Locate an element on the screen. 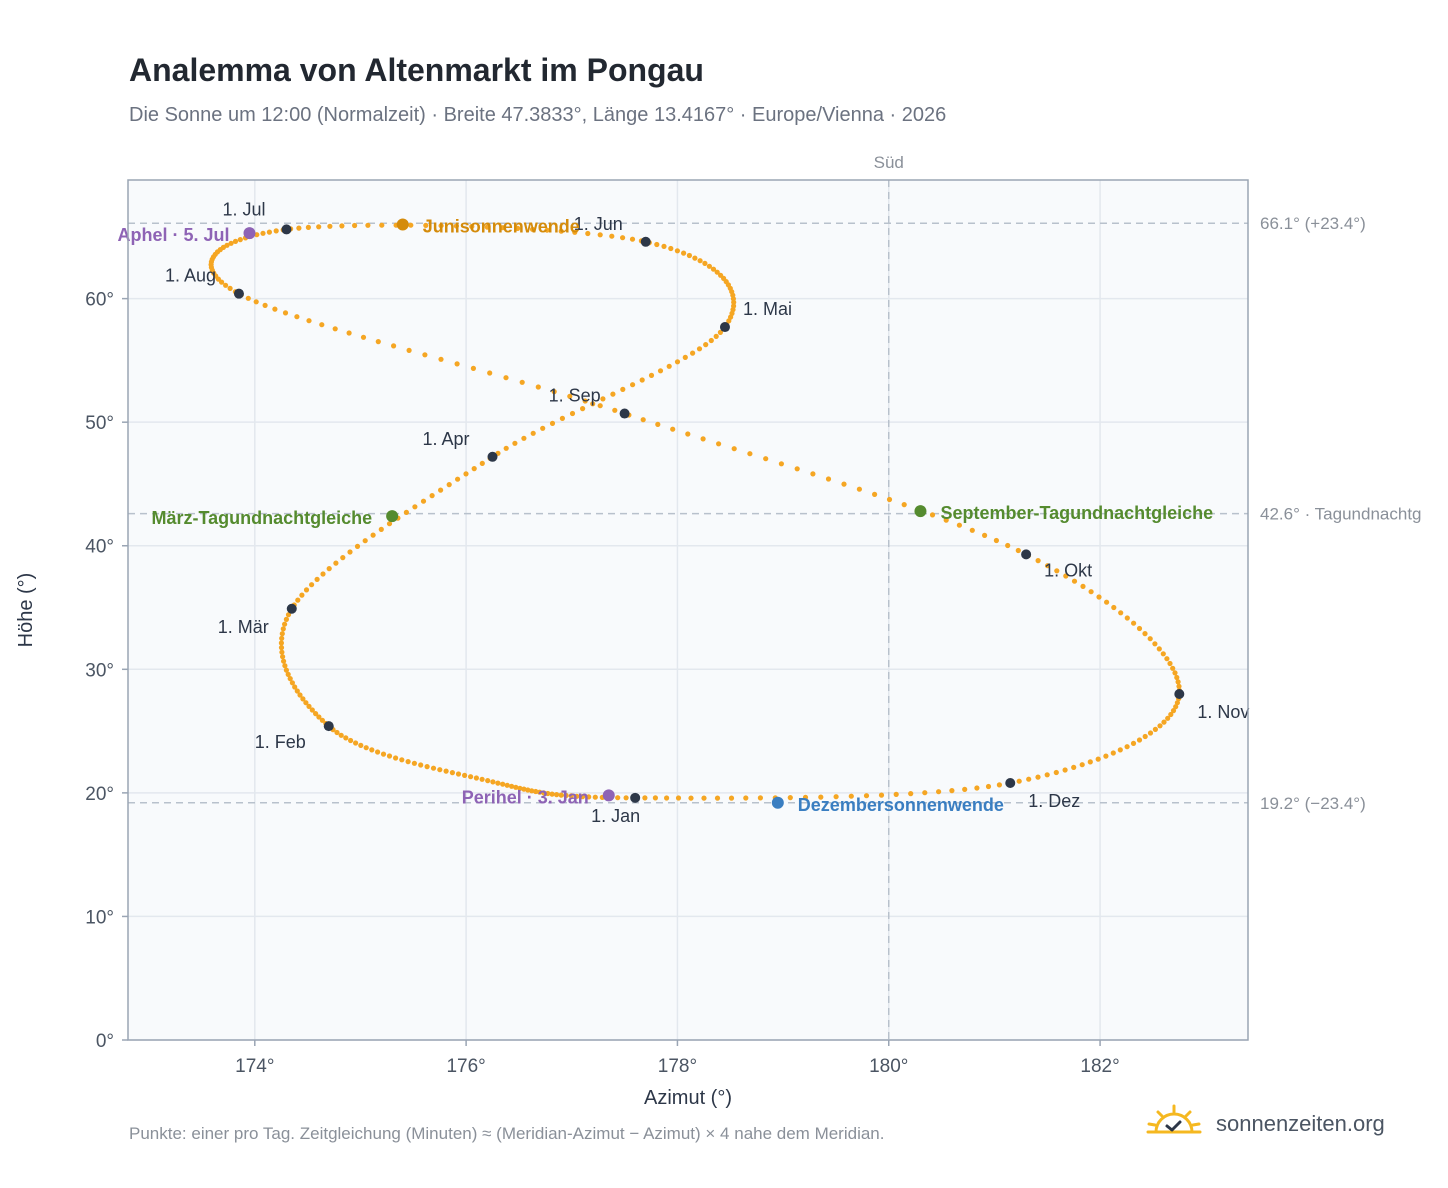 The width and height of the screenshot is (1448, 1188). y-tick-label: 40° is located at coordinates (99, 547).